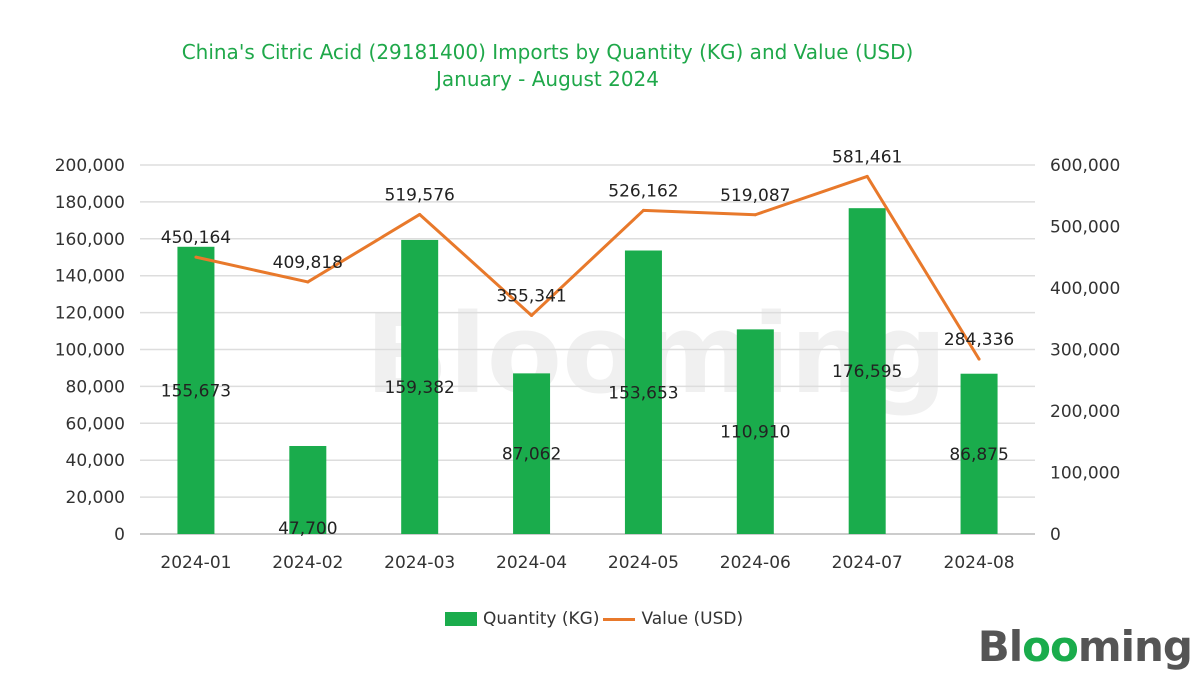 Image resolution: width=1200 pixels, height=675 pixels. What do you see at coordinates (307, 563) in the screenshot?
I see `x-tick-label: 2024-02` at bounding box center [307, 563].